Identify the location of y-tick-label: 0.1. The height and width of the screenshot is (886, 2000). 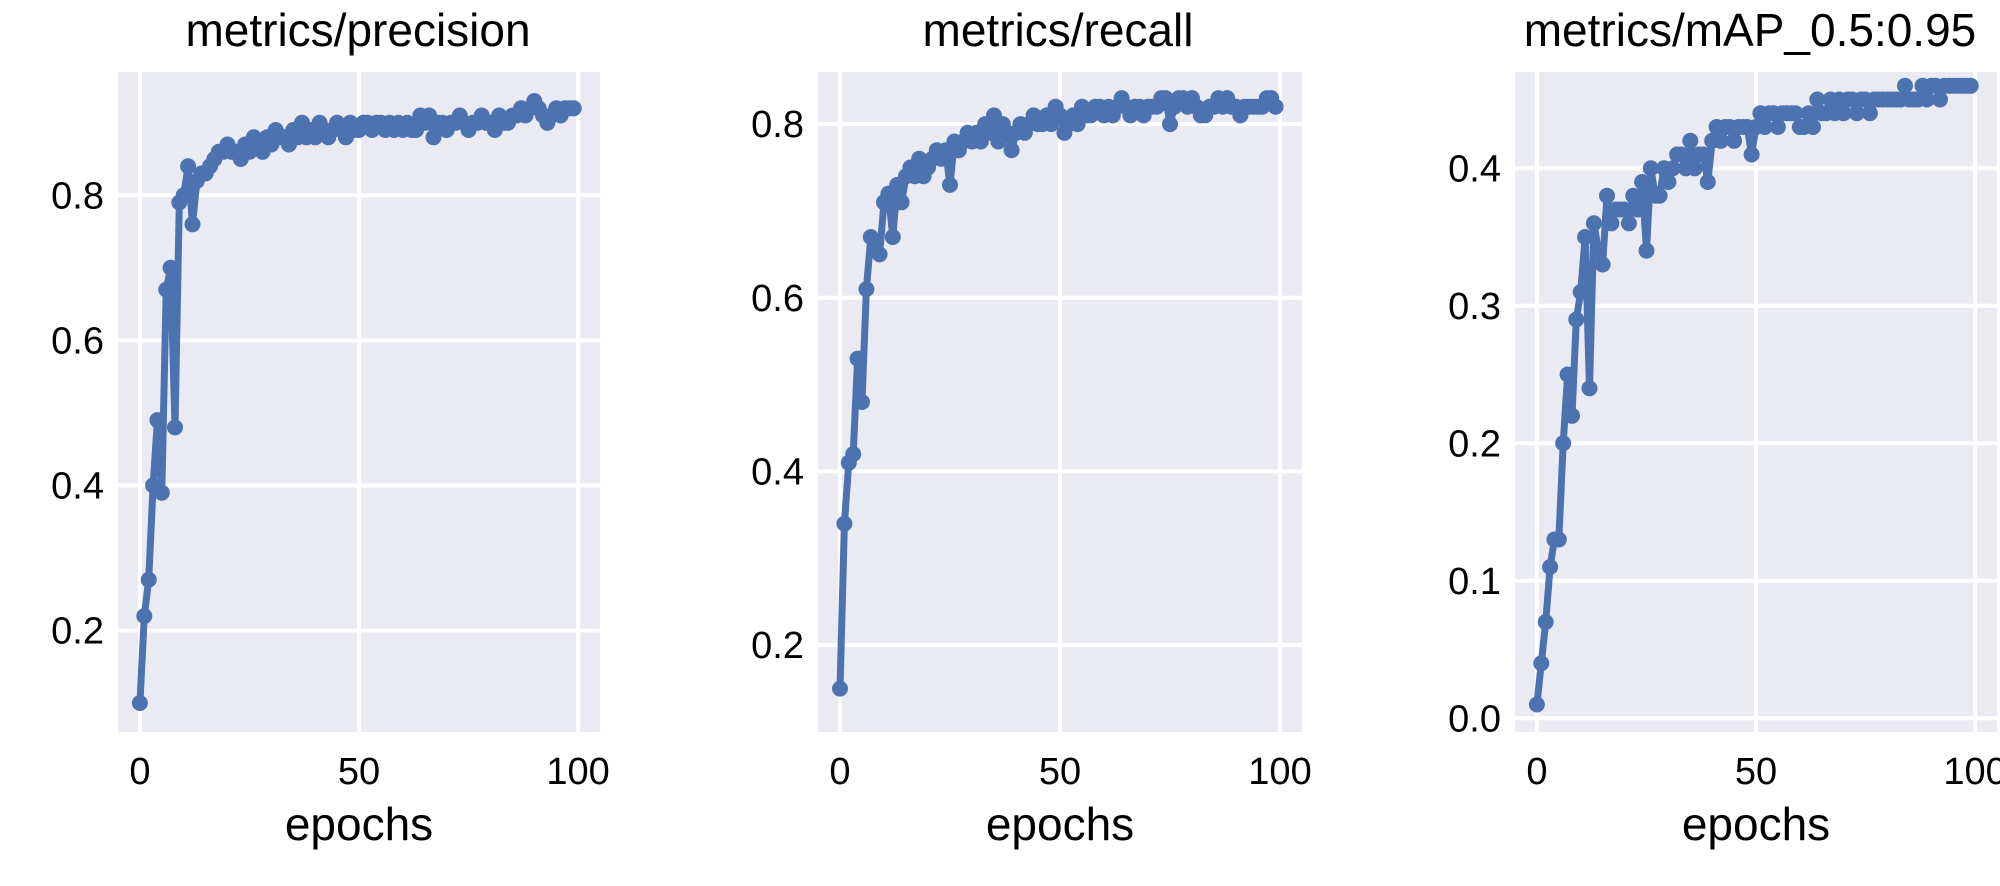
(1474, 582).